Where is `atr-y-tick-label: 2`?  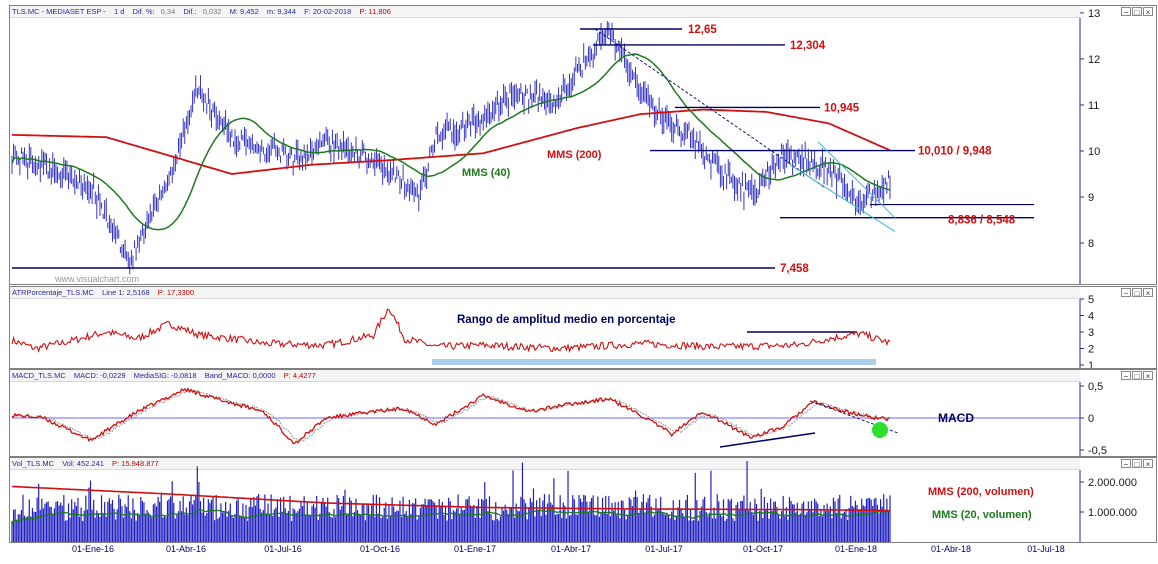
atr-y-tick-label: 2 is located at coordinates (1091, 350).